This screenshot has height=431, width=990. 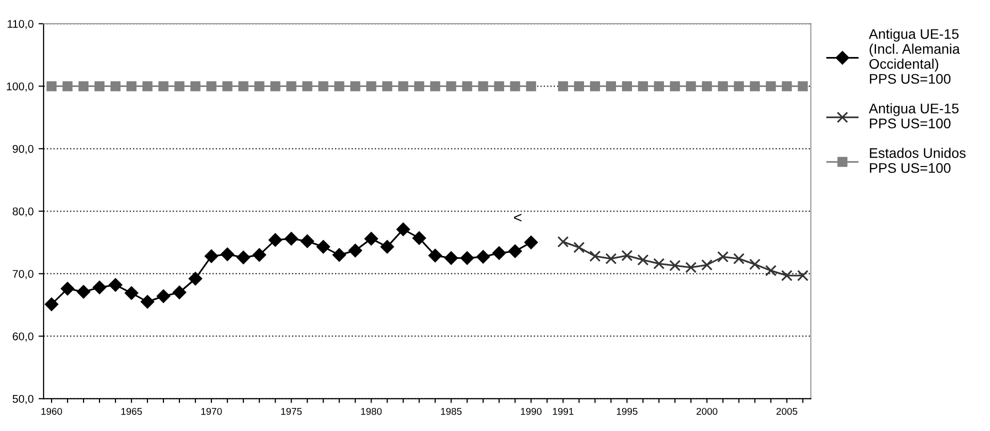 I want to click on x-tick-label: 1991, so click(x=563, y=411).